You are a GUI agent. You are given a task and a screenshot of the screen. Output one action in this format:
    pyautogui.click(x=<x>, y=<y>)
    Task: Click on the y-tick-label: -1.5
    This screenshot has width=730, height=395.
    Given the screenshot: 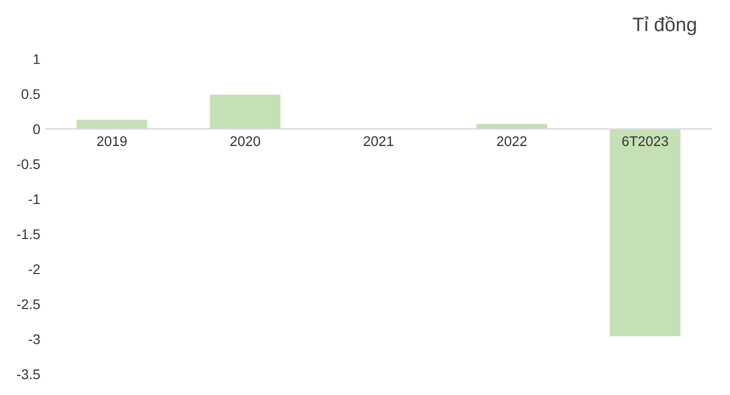 What is the action you would take?
    pyautogui.click(x=28, y=234)
    